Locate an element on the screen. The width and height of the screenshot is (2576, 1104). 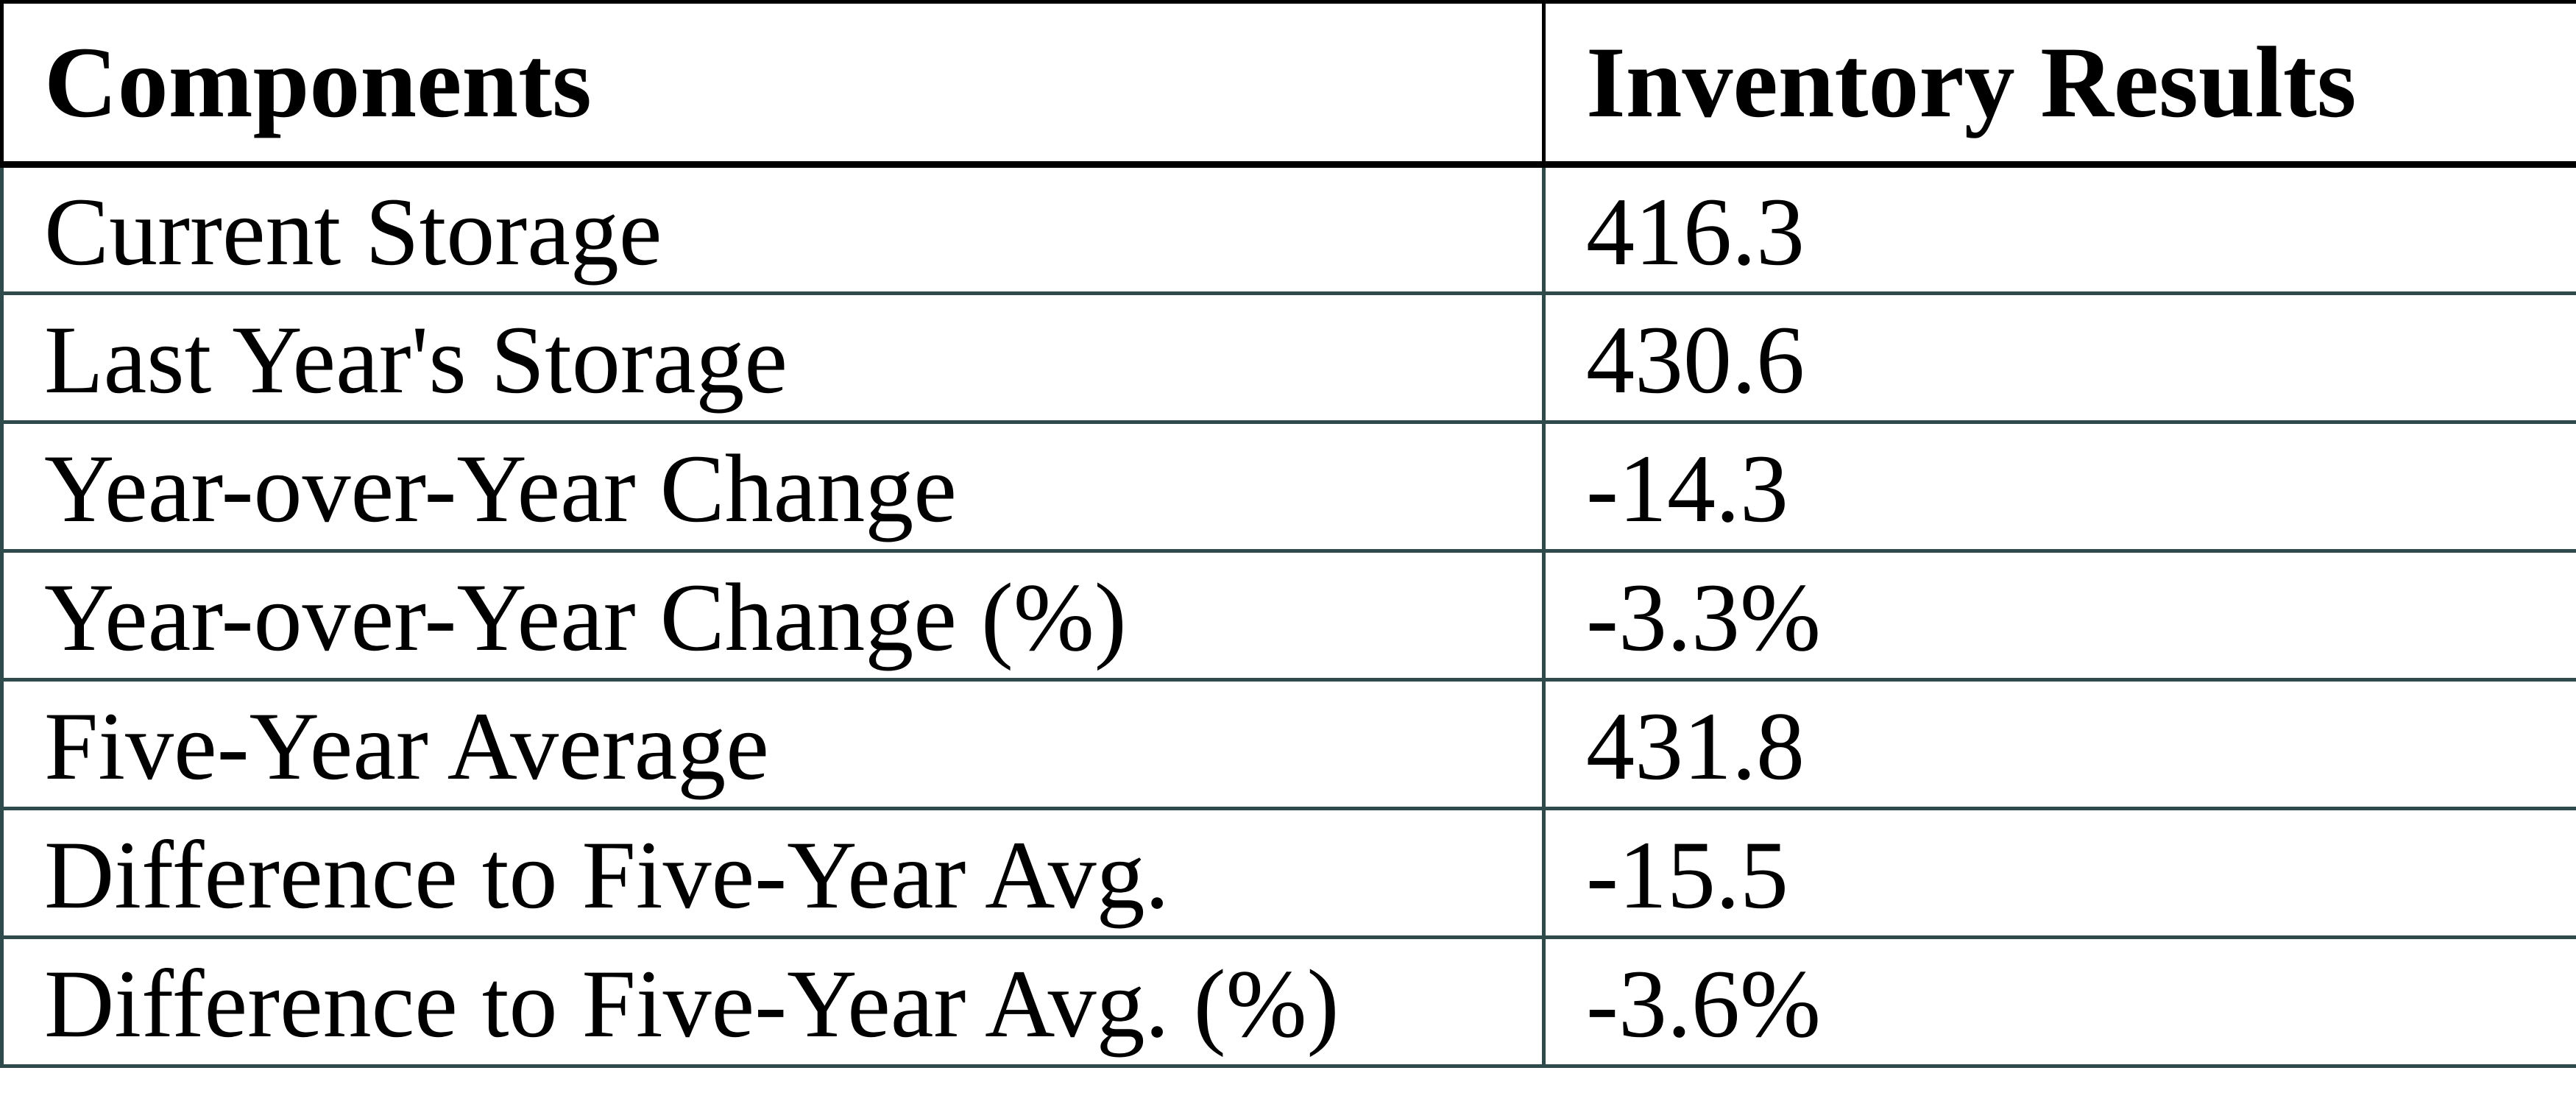
component-cell: Current Storage is located at coordinates (773, 229).